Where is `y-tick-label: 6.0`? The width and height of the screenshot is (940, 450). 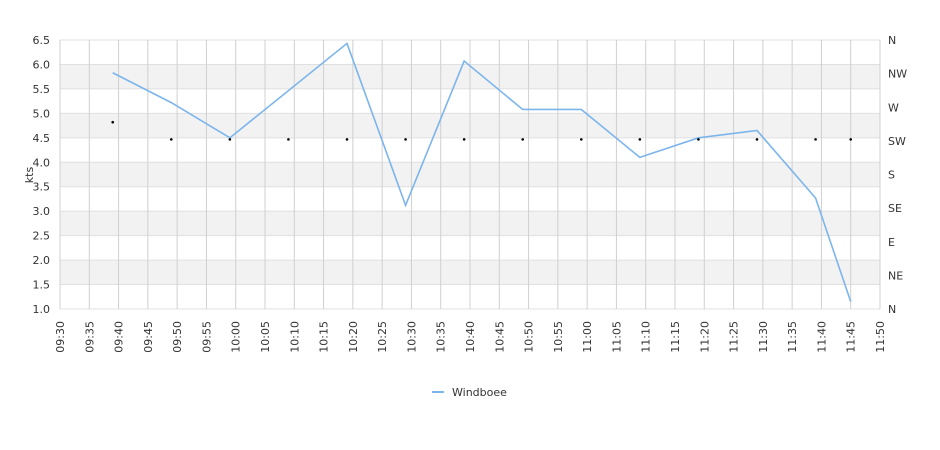 y-tick-label: 6.0 is located at coordinates (42, 64).